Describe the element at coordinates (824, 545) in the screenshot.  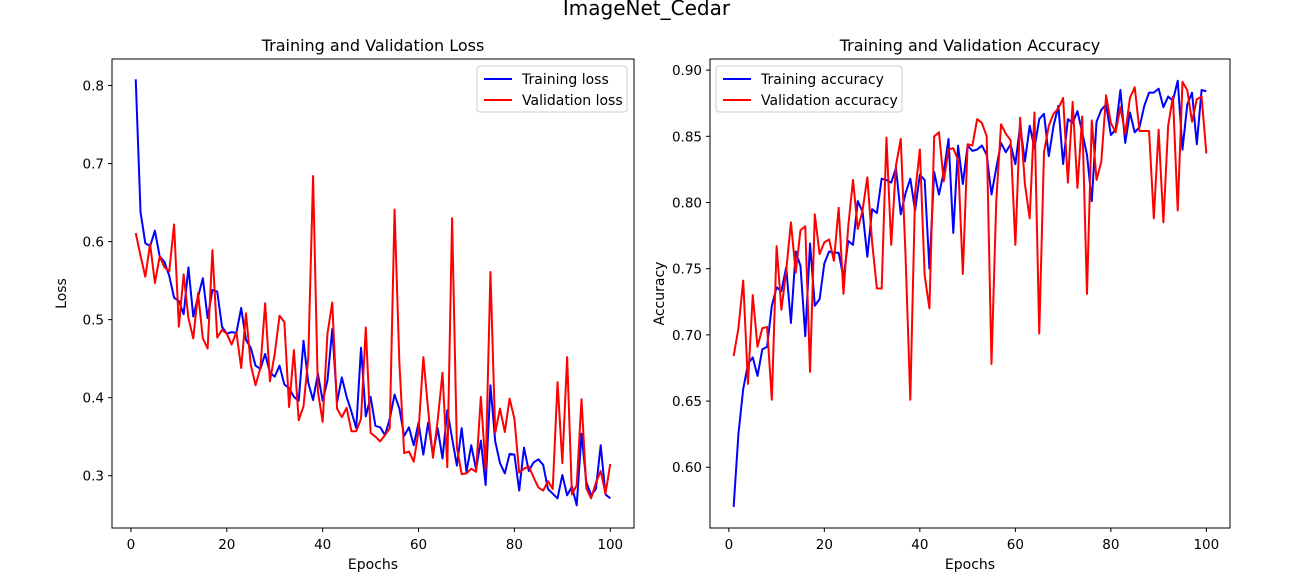
I see `accuracy-x-tick-label: 20` at that location.